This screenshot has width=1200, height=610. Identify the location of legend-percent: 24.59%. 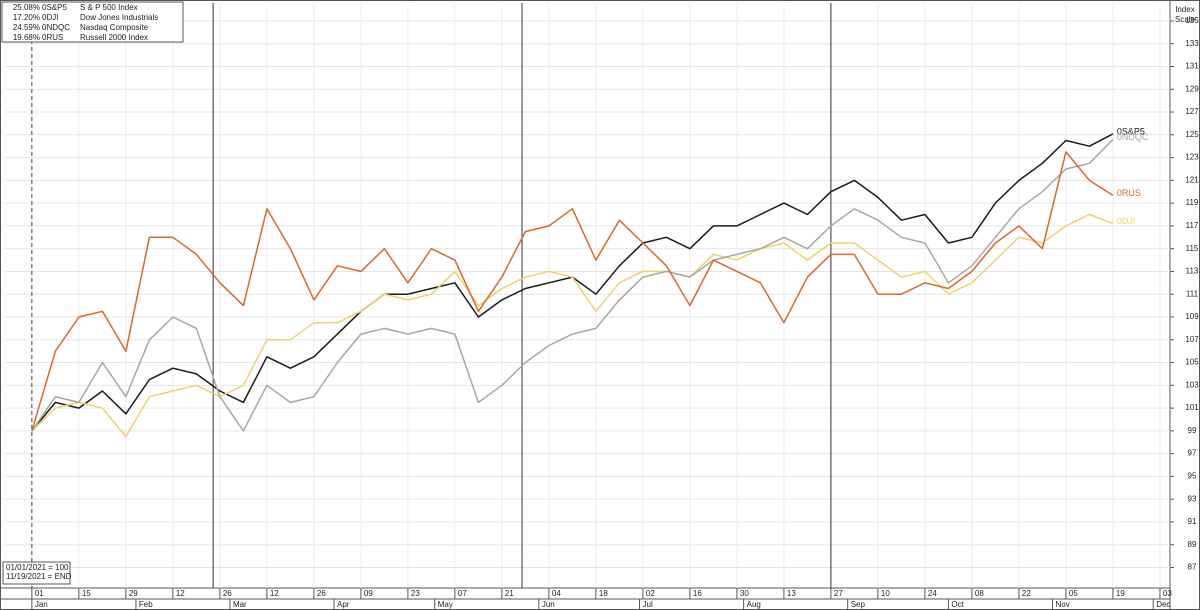
(26, 27).